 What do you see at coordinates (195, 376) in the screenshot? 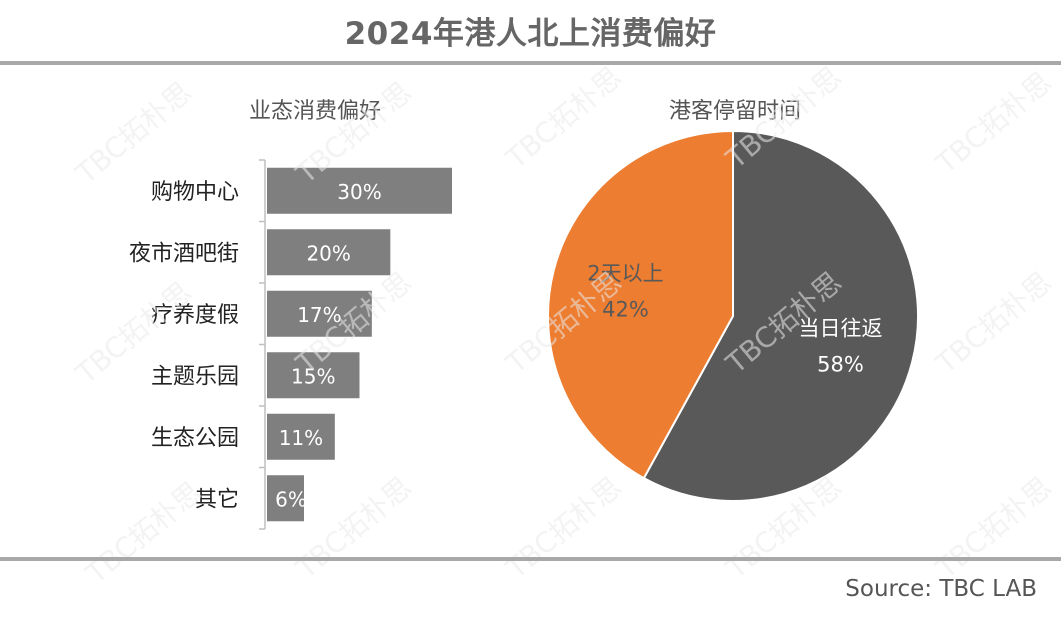
I see `bar-category-label: 主题乐园` at bounding box center [195, 376].